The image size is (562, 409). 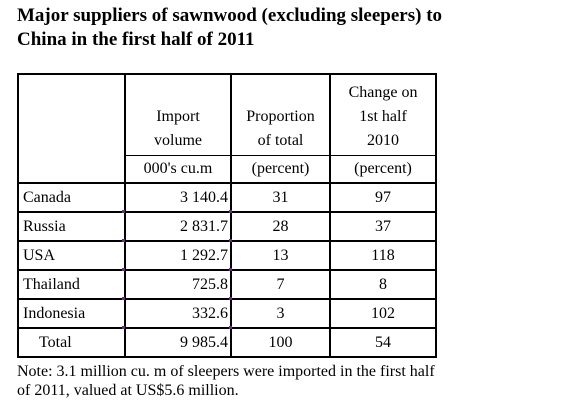 I want to click on header-import-unit: 000's cu.m, so click(x=178, y=168).